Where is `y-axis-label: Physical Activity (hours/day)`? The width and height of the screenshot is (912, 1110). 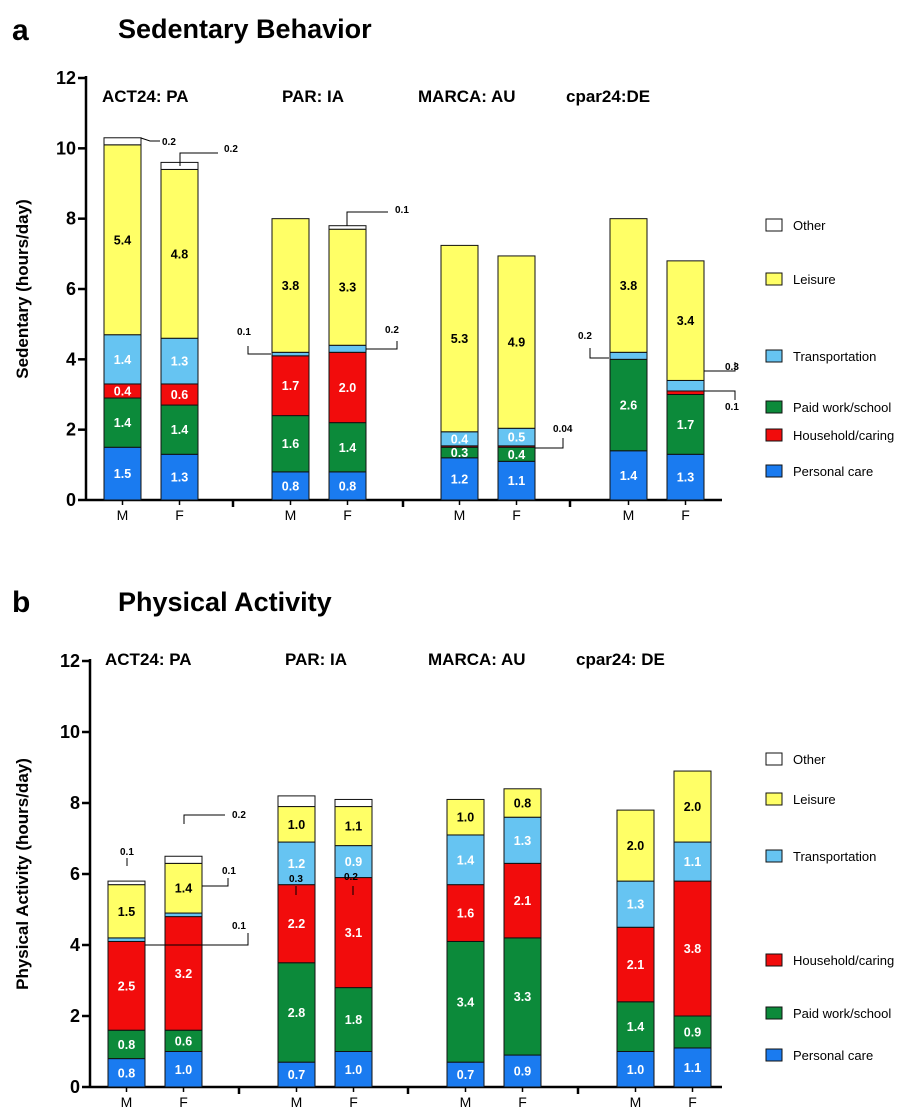
y-axis-label: Physical Activity (hours/day) is located at coordinates (22, 874).